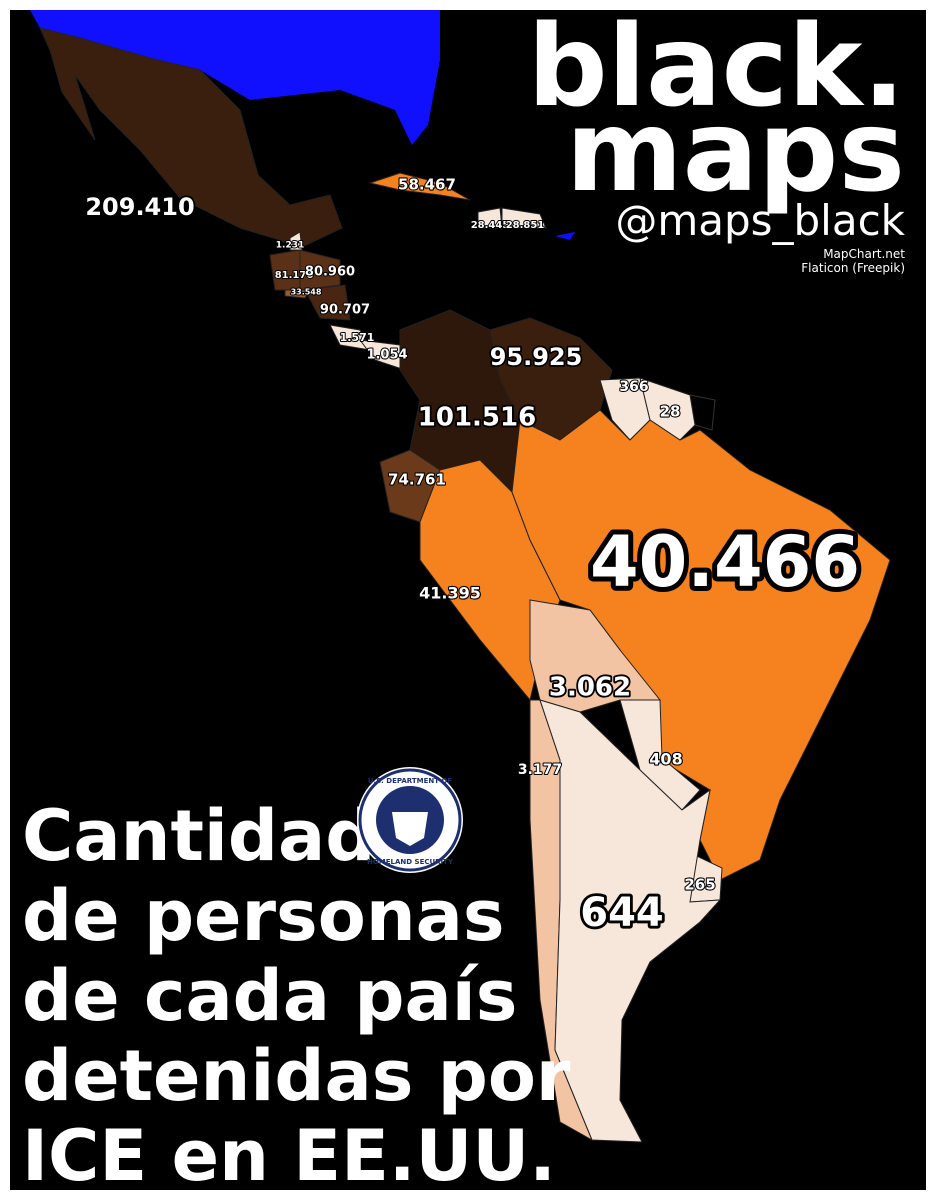 Image resolution: width=936 pixels, height=1204 pixels. What do you see at coordinates (864, 254) in the screenshot?
I see `credit: MapChart.net` at bounding box center [864, 254].